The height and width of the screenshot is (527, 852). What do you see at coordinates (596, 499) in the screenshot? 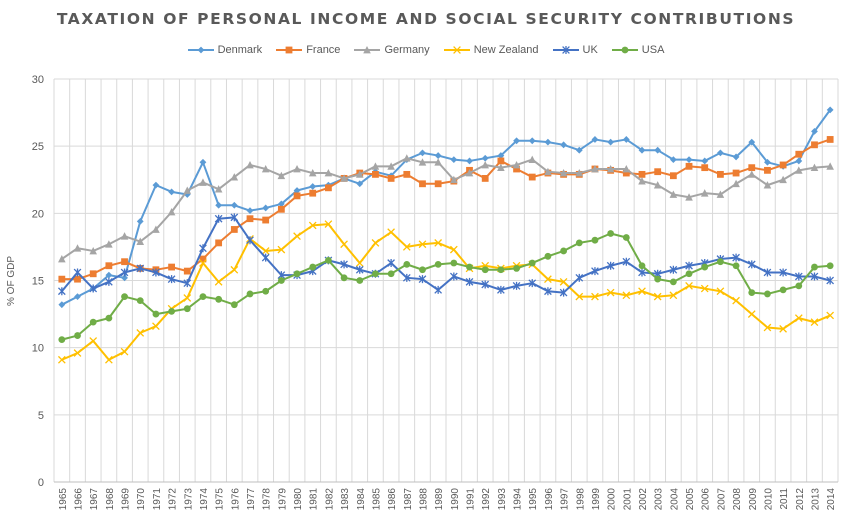
I see `x-tick-label: 1999` at bounding box center [596, 499].